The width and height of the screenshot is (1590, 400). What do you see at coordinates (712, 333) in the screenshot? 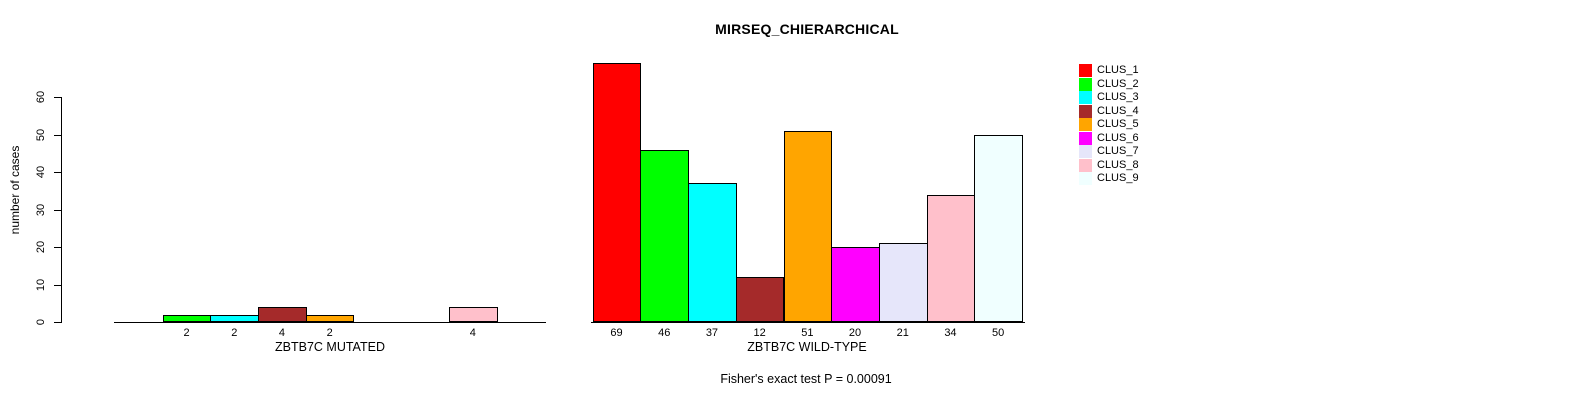
I see `bar-value-label: 37` at bounding box center [712, 333].